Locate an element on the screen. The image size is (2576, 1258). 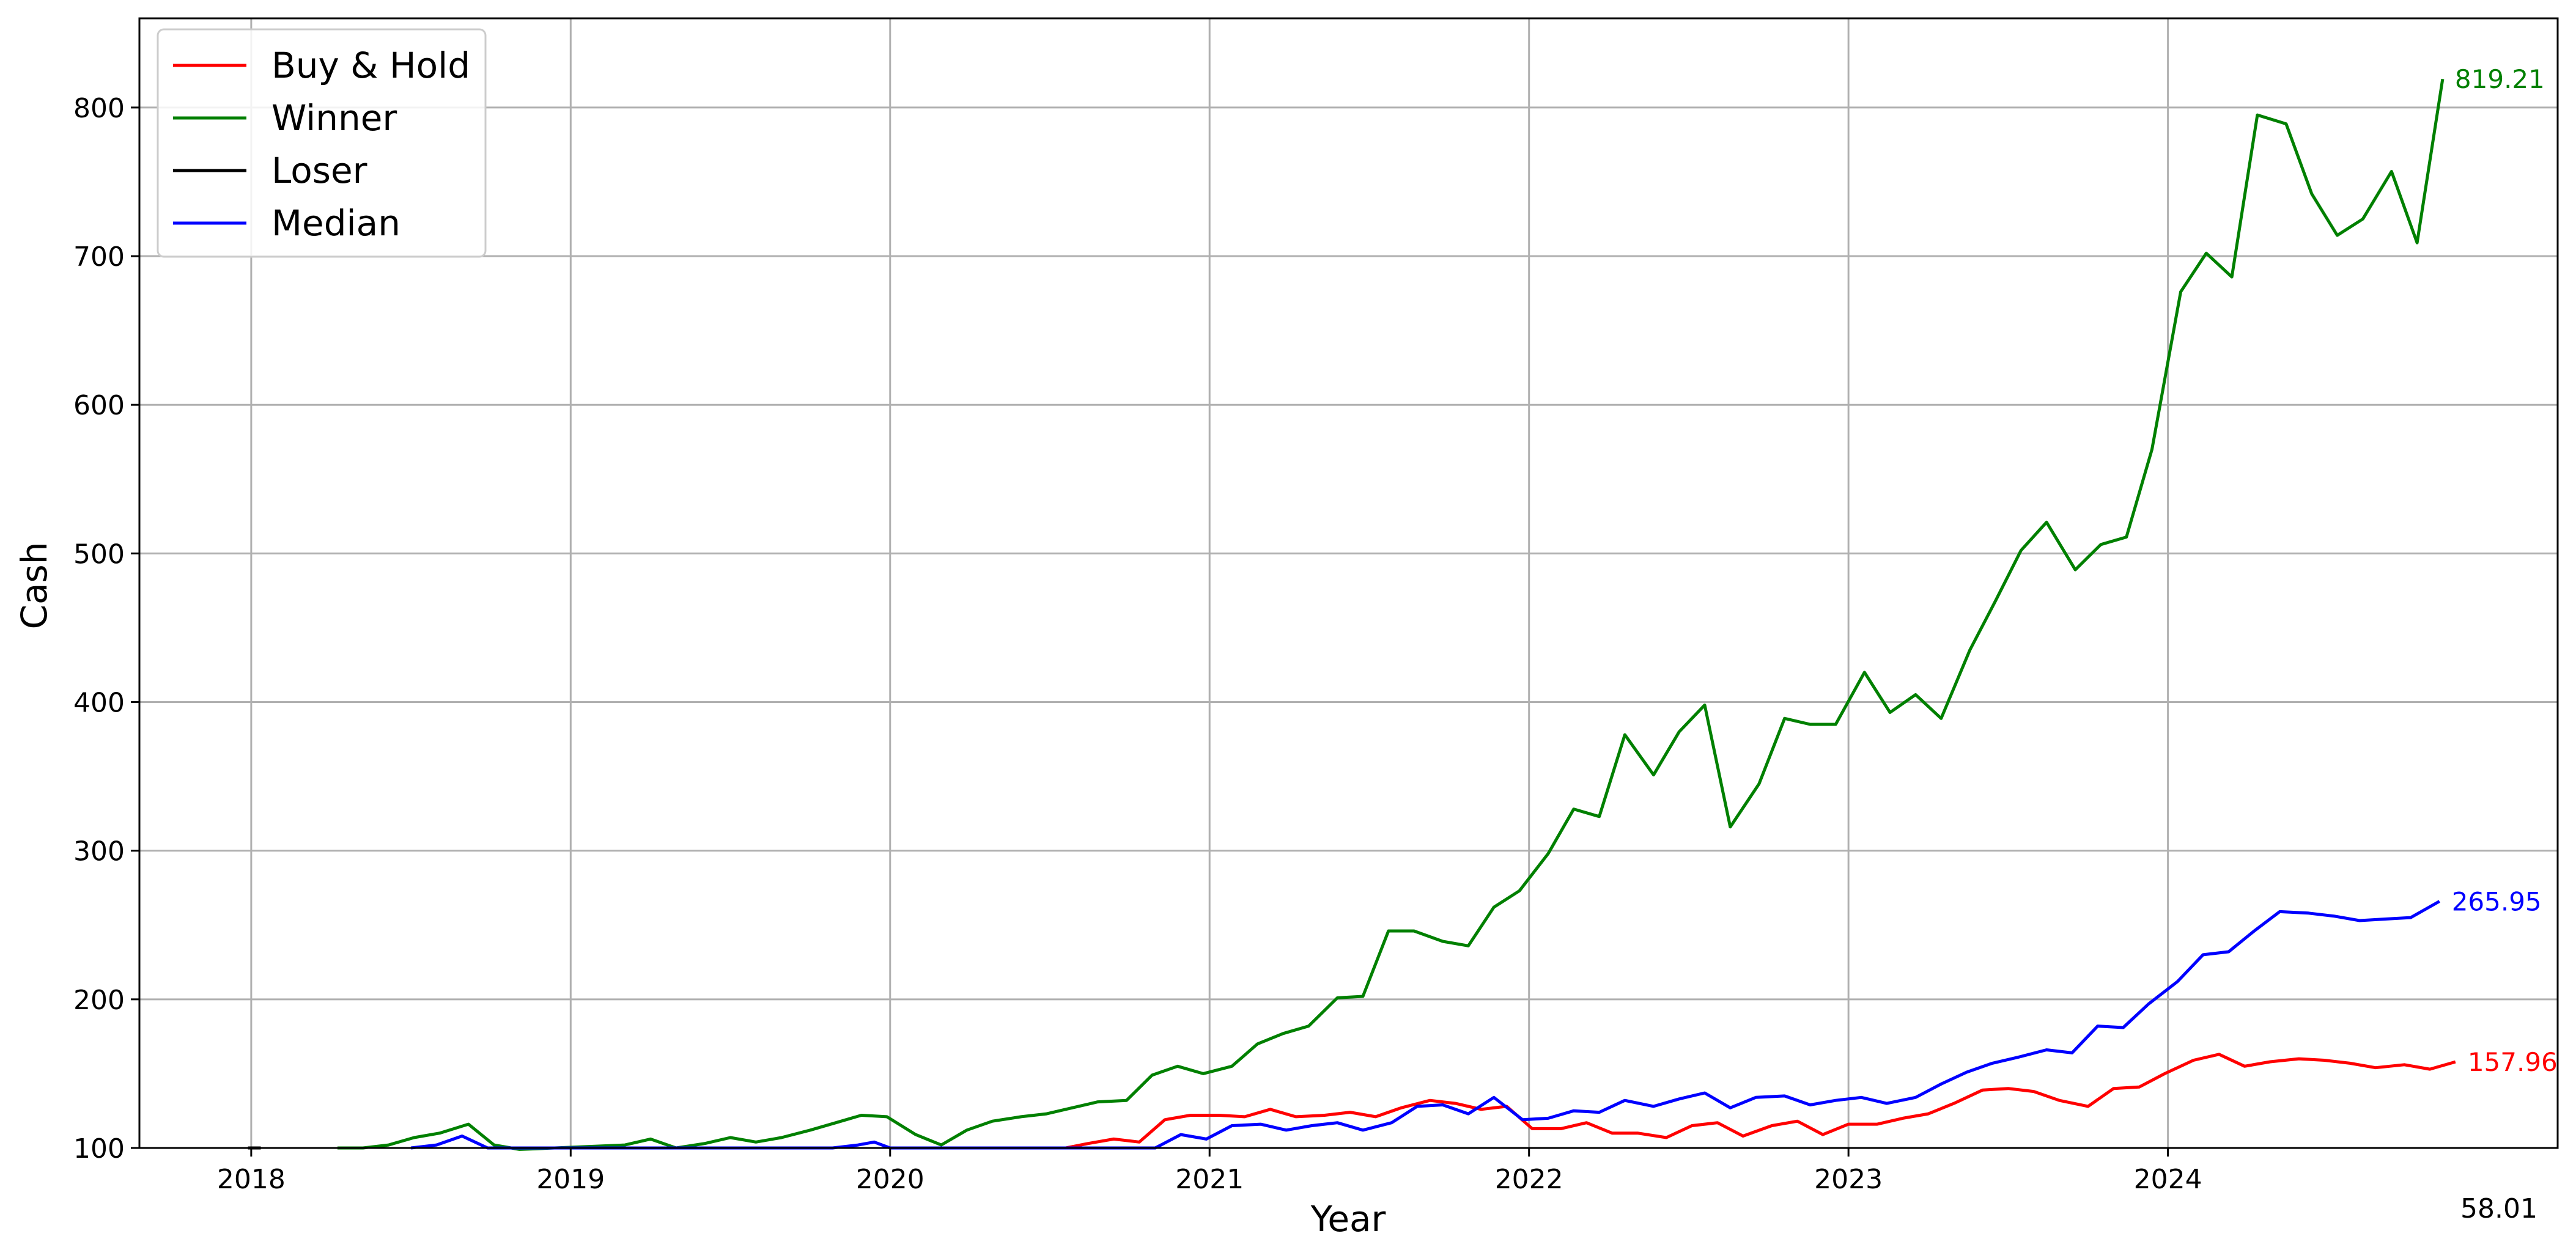
x-tick-label: 2020 is located at coordinates (890, 1179).